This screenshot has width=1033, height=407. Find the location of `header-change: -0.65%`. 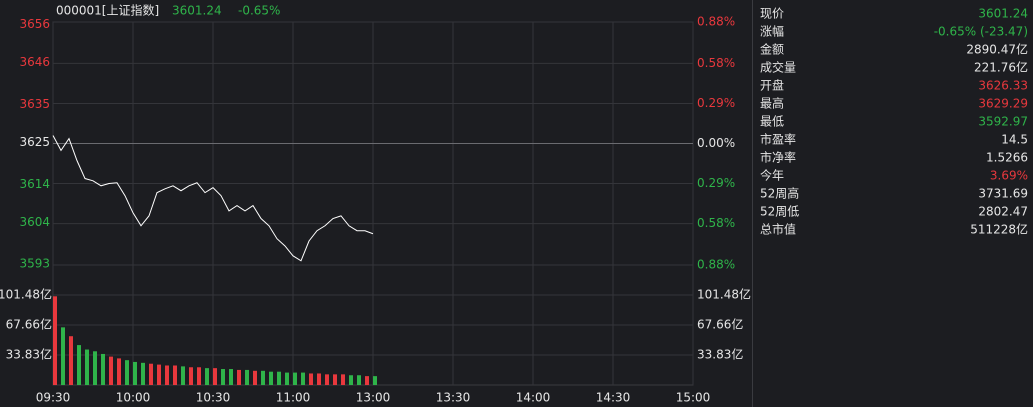

header-change: -0.65% is located at coordinates (259, 11).